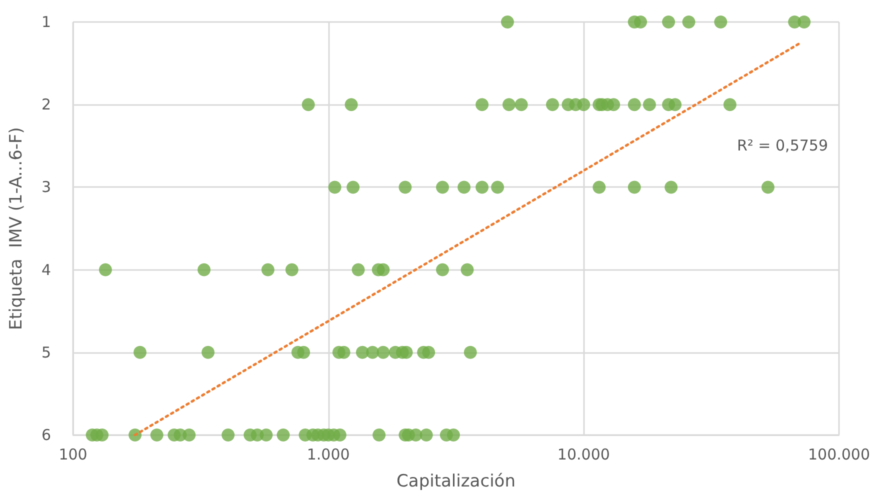  I want to click on x-tick-label: 100, so click(73, 455).